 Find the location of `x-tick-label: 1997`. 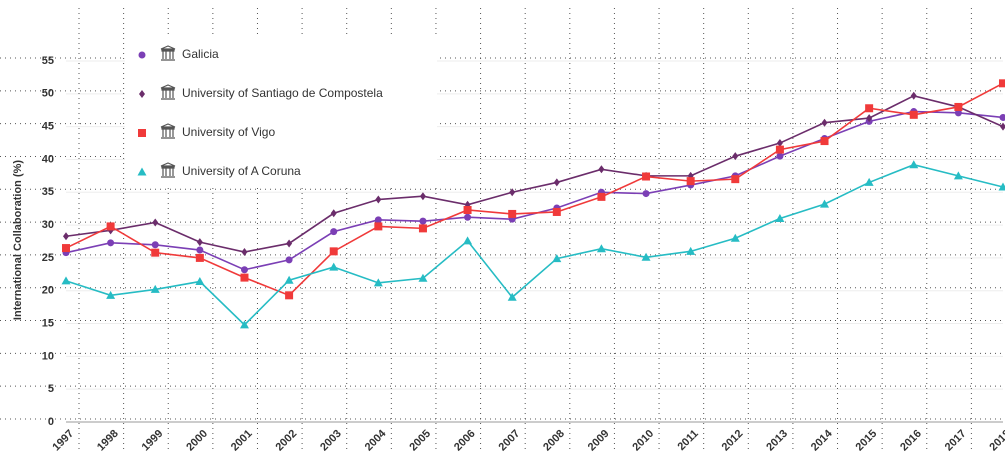

x-tick-label: 1997 is located at coordinates (63, 441).